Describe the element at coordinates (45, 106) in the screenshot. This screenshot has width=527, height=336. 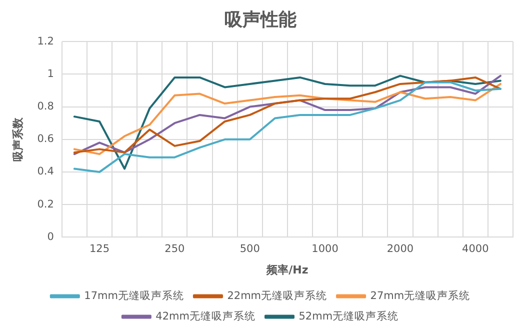
I see `y-tick-label: 0.8` at that location.